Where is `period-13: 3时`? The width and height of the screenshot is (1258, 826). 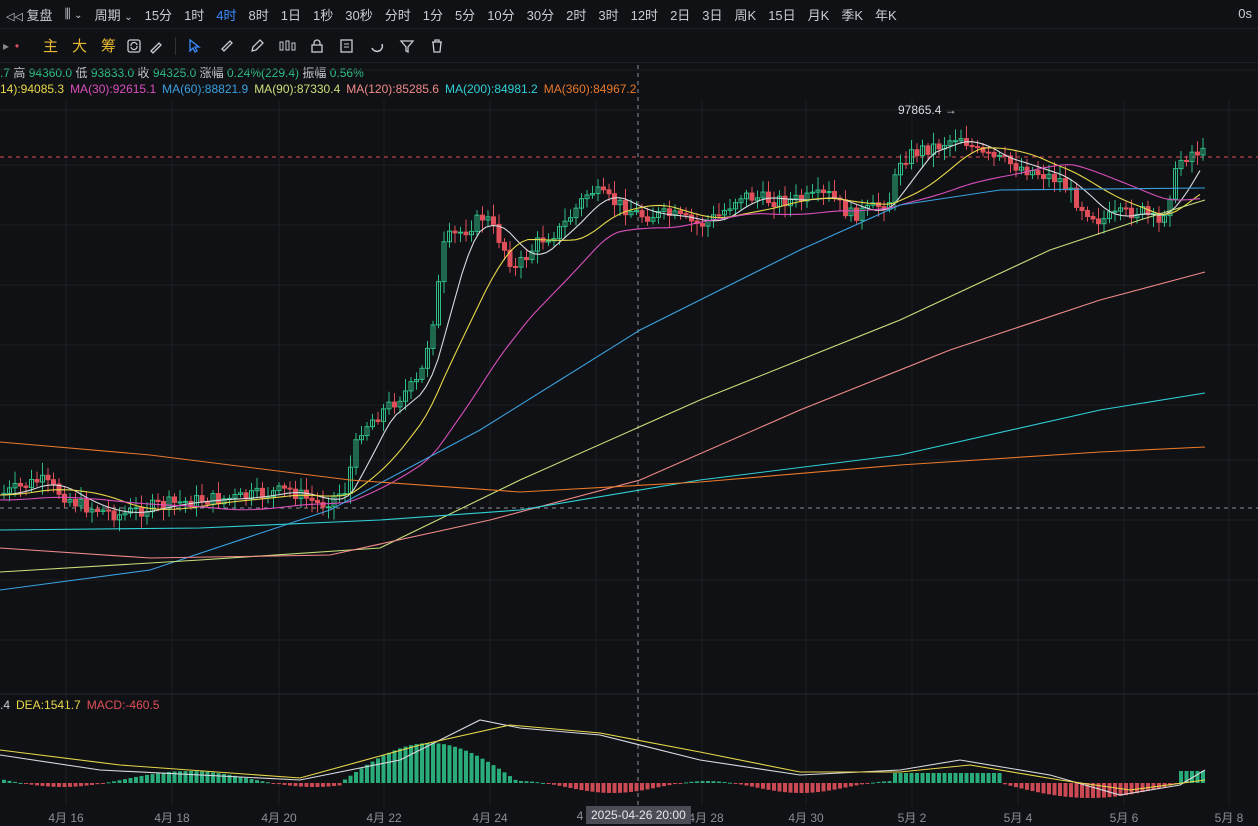
period-13: 3时 is located at coordinates (608, 15).